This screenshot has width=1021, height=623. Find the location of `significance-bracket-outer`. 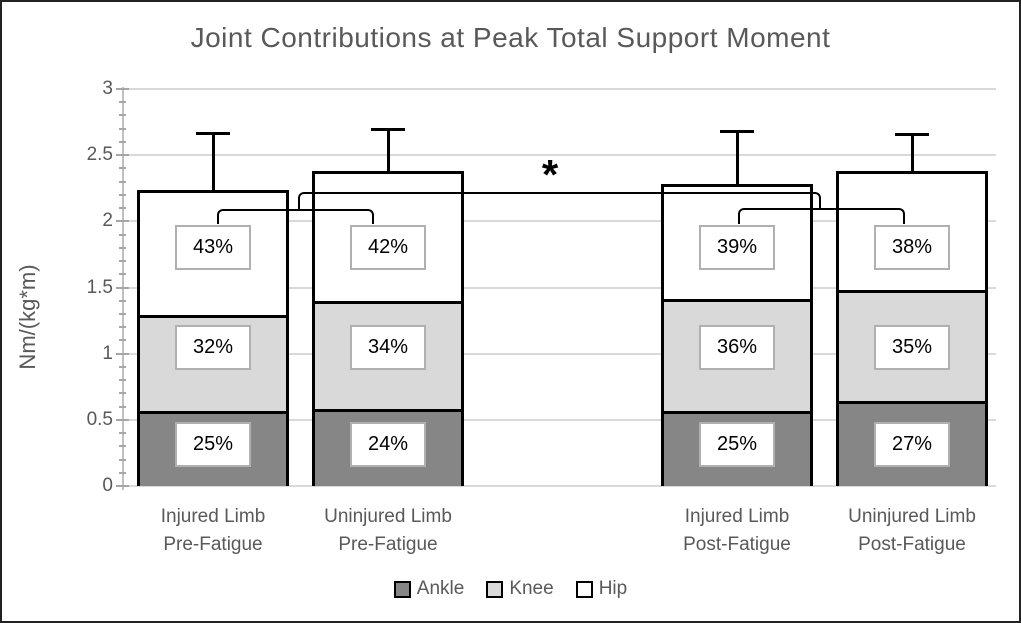

significance-bracket-outer is located at coordinates (559, 200).